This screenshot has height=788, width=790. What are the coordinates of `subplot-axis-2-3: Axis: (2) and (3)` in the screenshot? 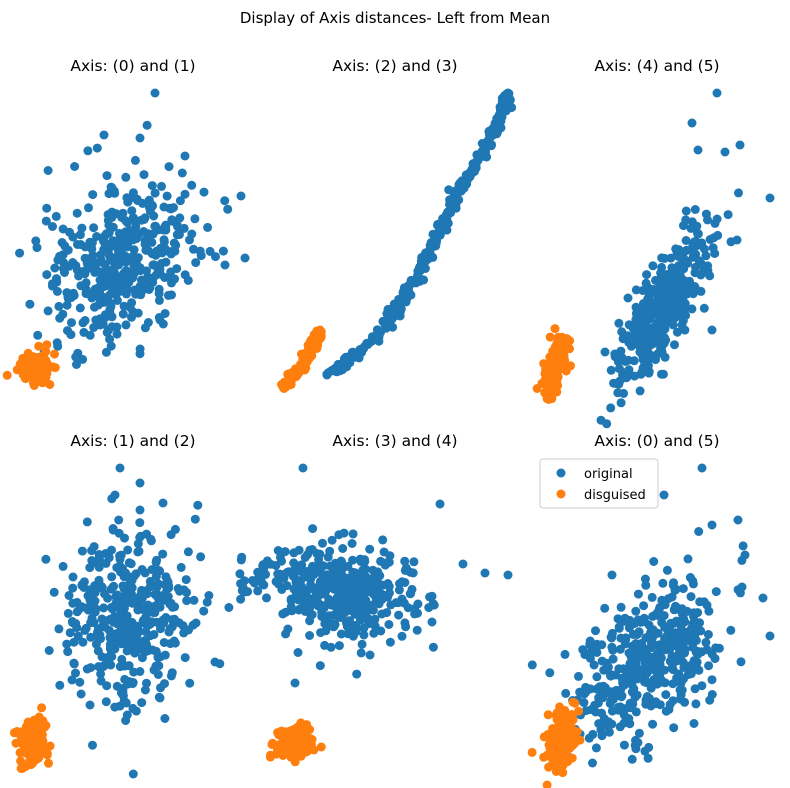 It's located at (397, 225).